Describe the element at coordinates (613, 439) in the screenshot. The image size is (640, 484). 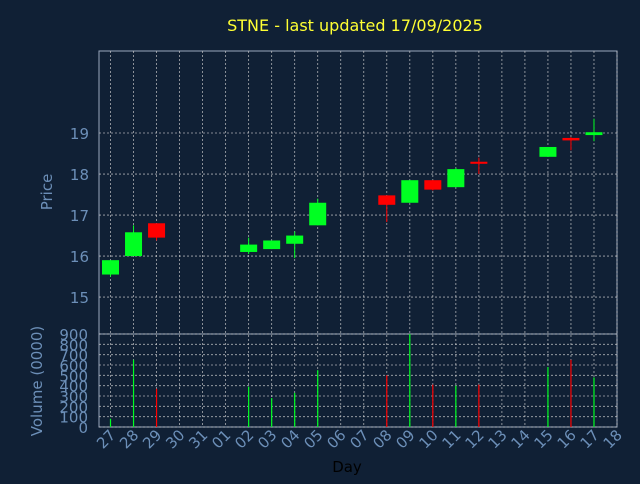
I see `x-tick-label: 18` at that location.